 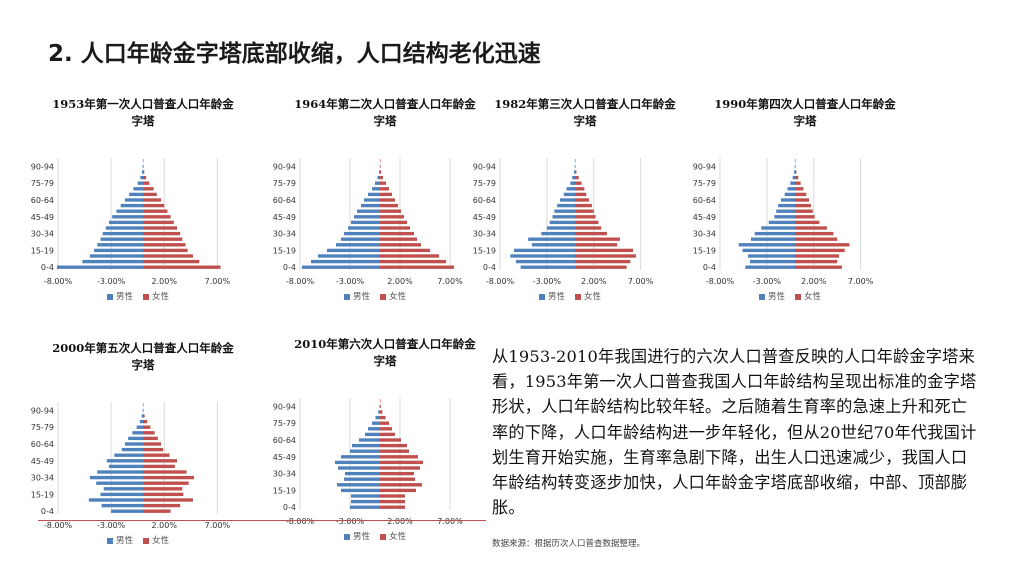 I want to click on x-tick-label: -3.00%, so click(x=111, y=525).